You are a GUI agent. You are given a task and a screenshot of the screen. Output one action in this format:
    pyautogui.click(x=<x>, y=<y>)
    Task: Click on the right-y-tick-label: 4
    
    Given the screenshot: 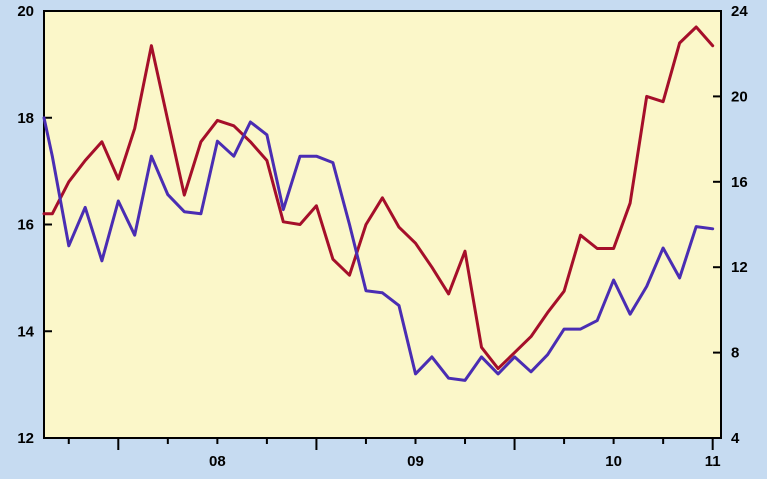 What is the action you would take?
    pyautogui.click(x=735, y=438)
    